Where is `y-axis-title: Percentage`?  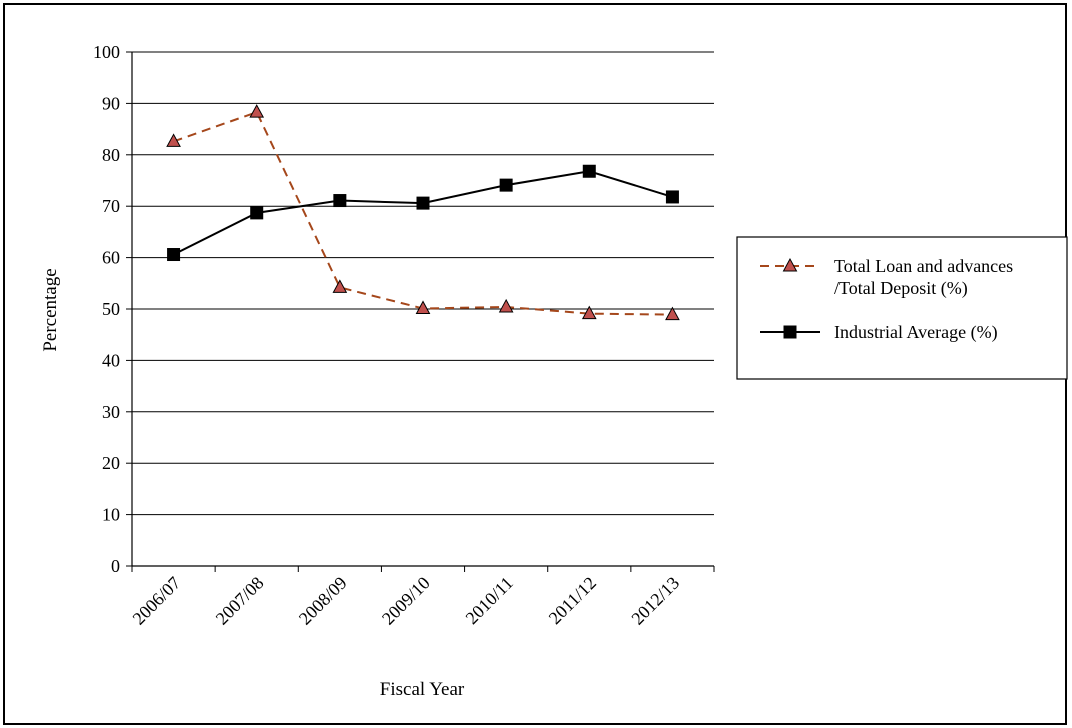 y-axis-title: Percentage is located at coordinates (50, 309).